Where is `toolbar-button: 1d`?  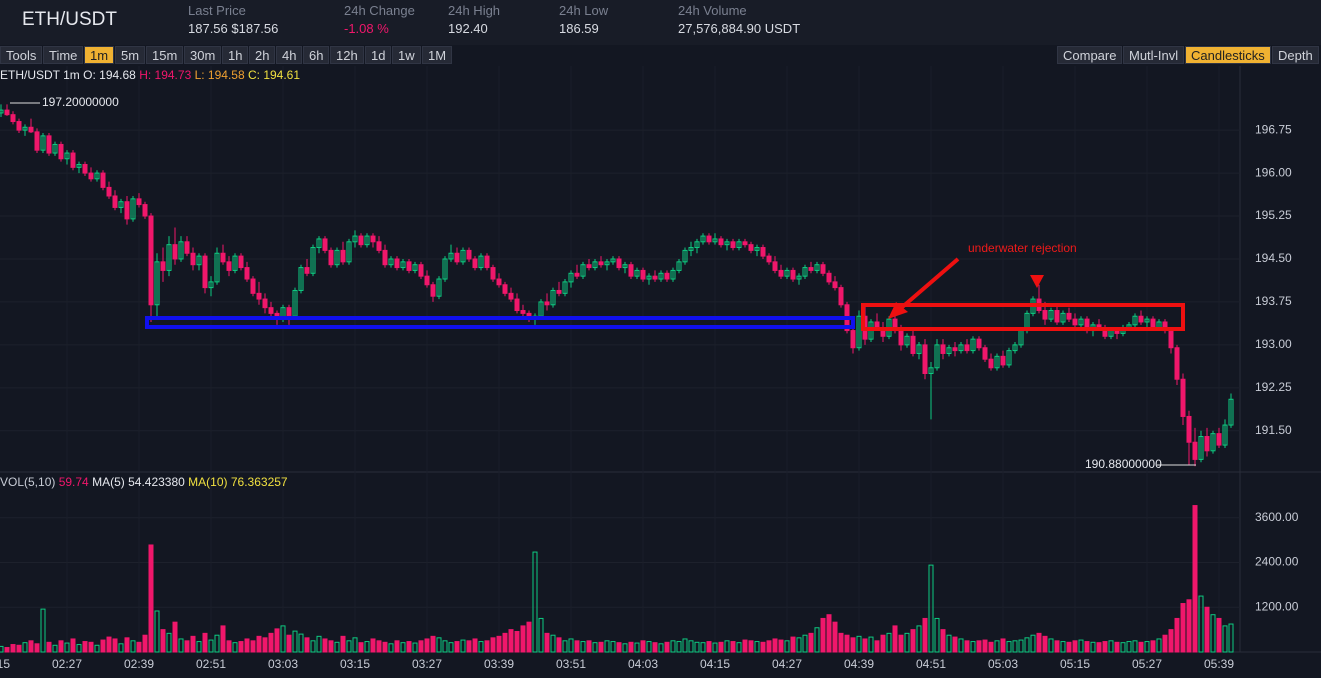
toolbar-button: 1d is located at coordinates (378, 55).